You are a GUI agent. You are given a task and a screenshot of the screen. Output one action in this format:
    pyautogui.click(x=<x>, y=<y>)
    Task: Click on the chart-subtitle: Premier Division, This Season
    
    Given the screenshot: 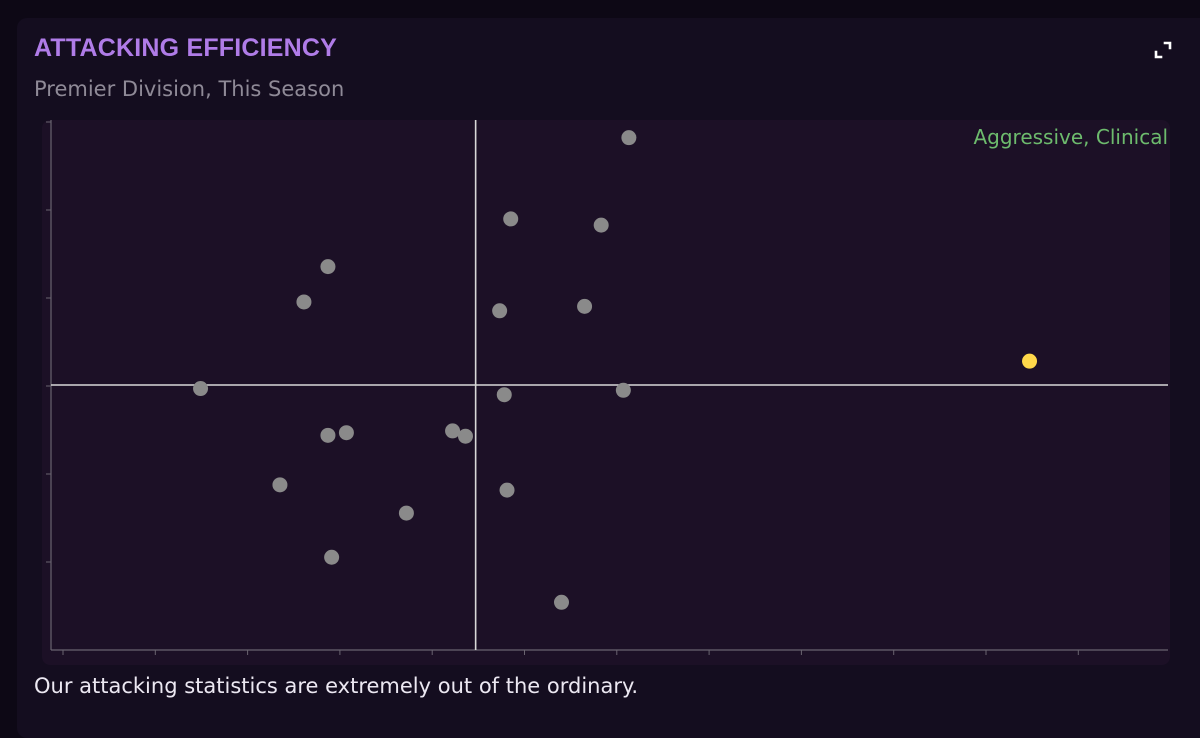 What is the action you would take?
    pyautogui.click(x=189, y=89)
    